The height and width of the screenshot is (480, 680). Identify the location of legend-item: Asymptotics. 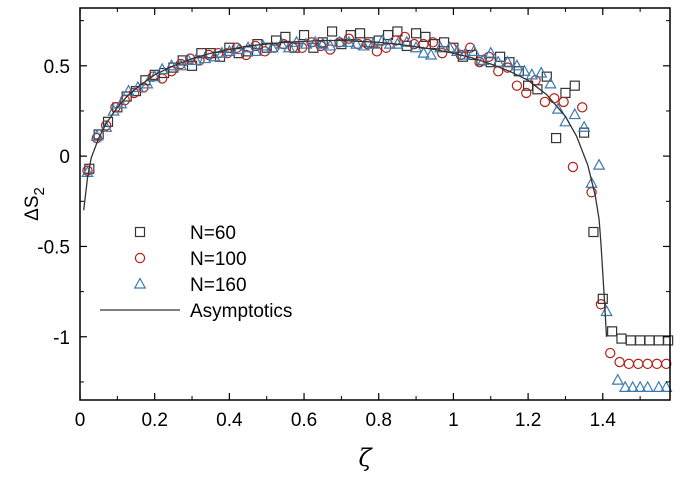
(196, 311).